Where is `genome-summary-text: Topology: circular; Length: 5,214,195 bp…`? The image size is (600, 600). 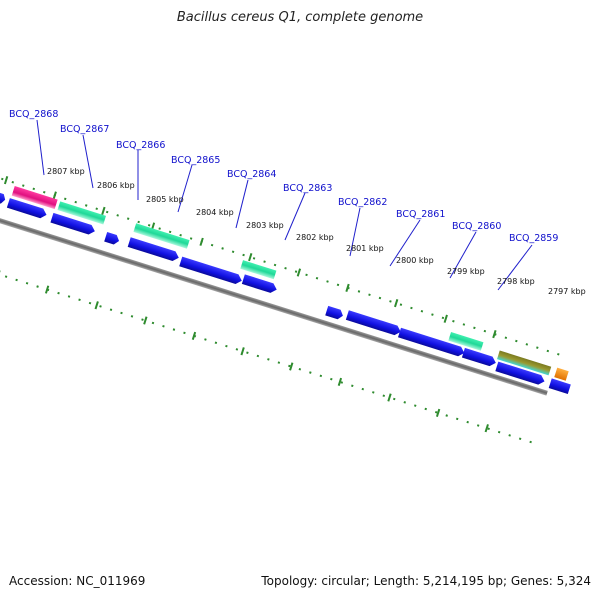
genome-summary-text: Topology: circular; Length: 5,214,195 bp… is located at coordinates (426, 581).